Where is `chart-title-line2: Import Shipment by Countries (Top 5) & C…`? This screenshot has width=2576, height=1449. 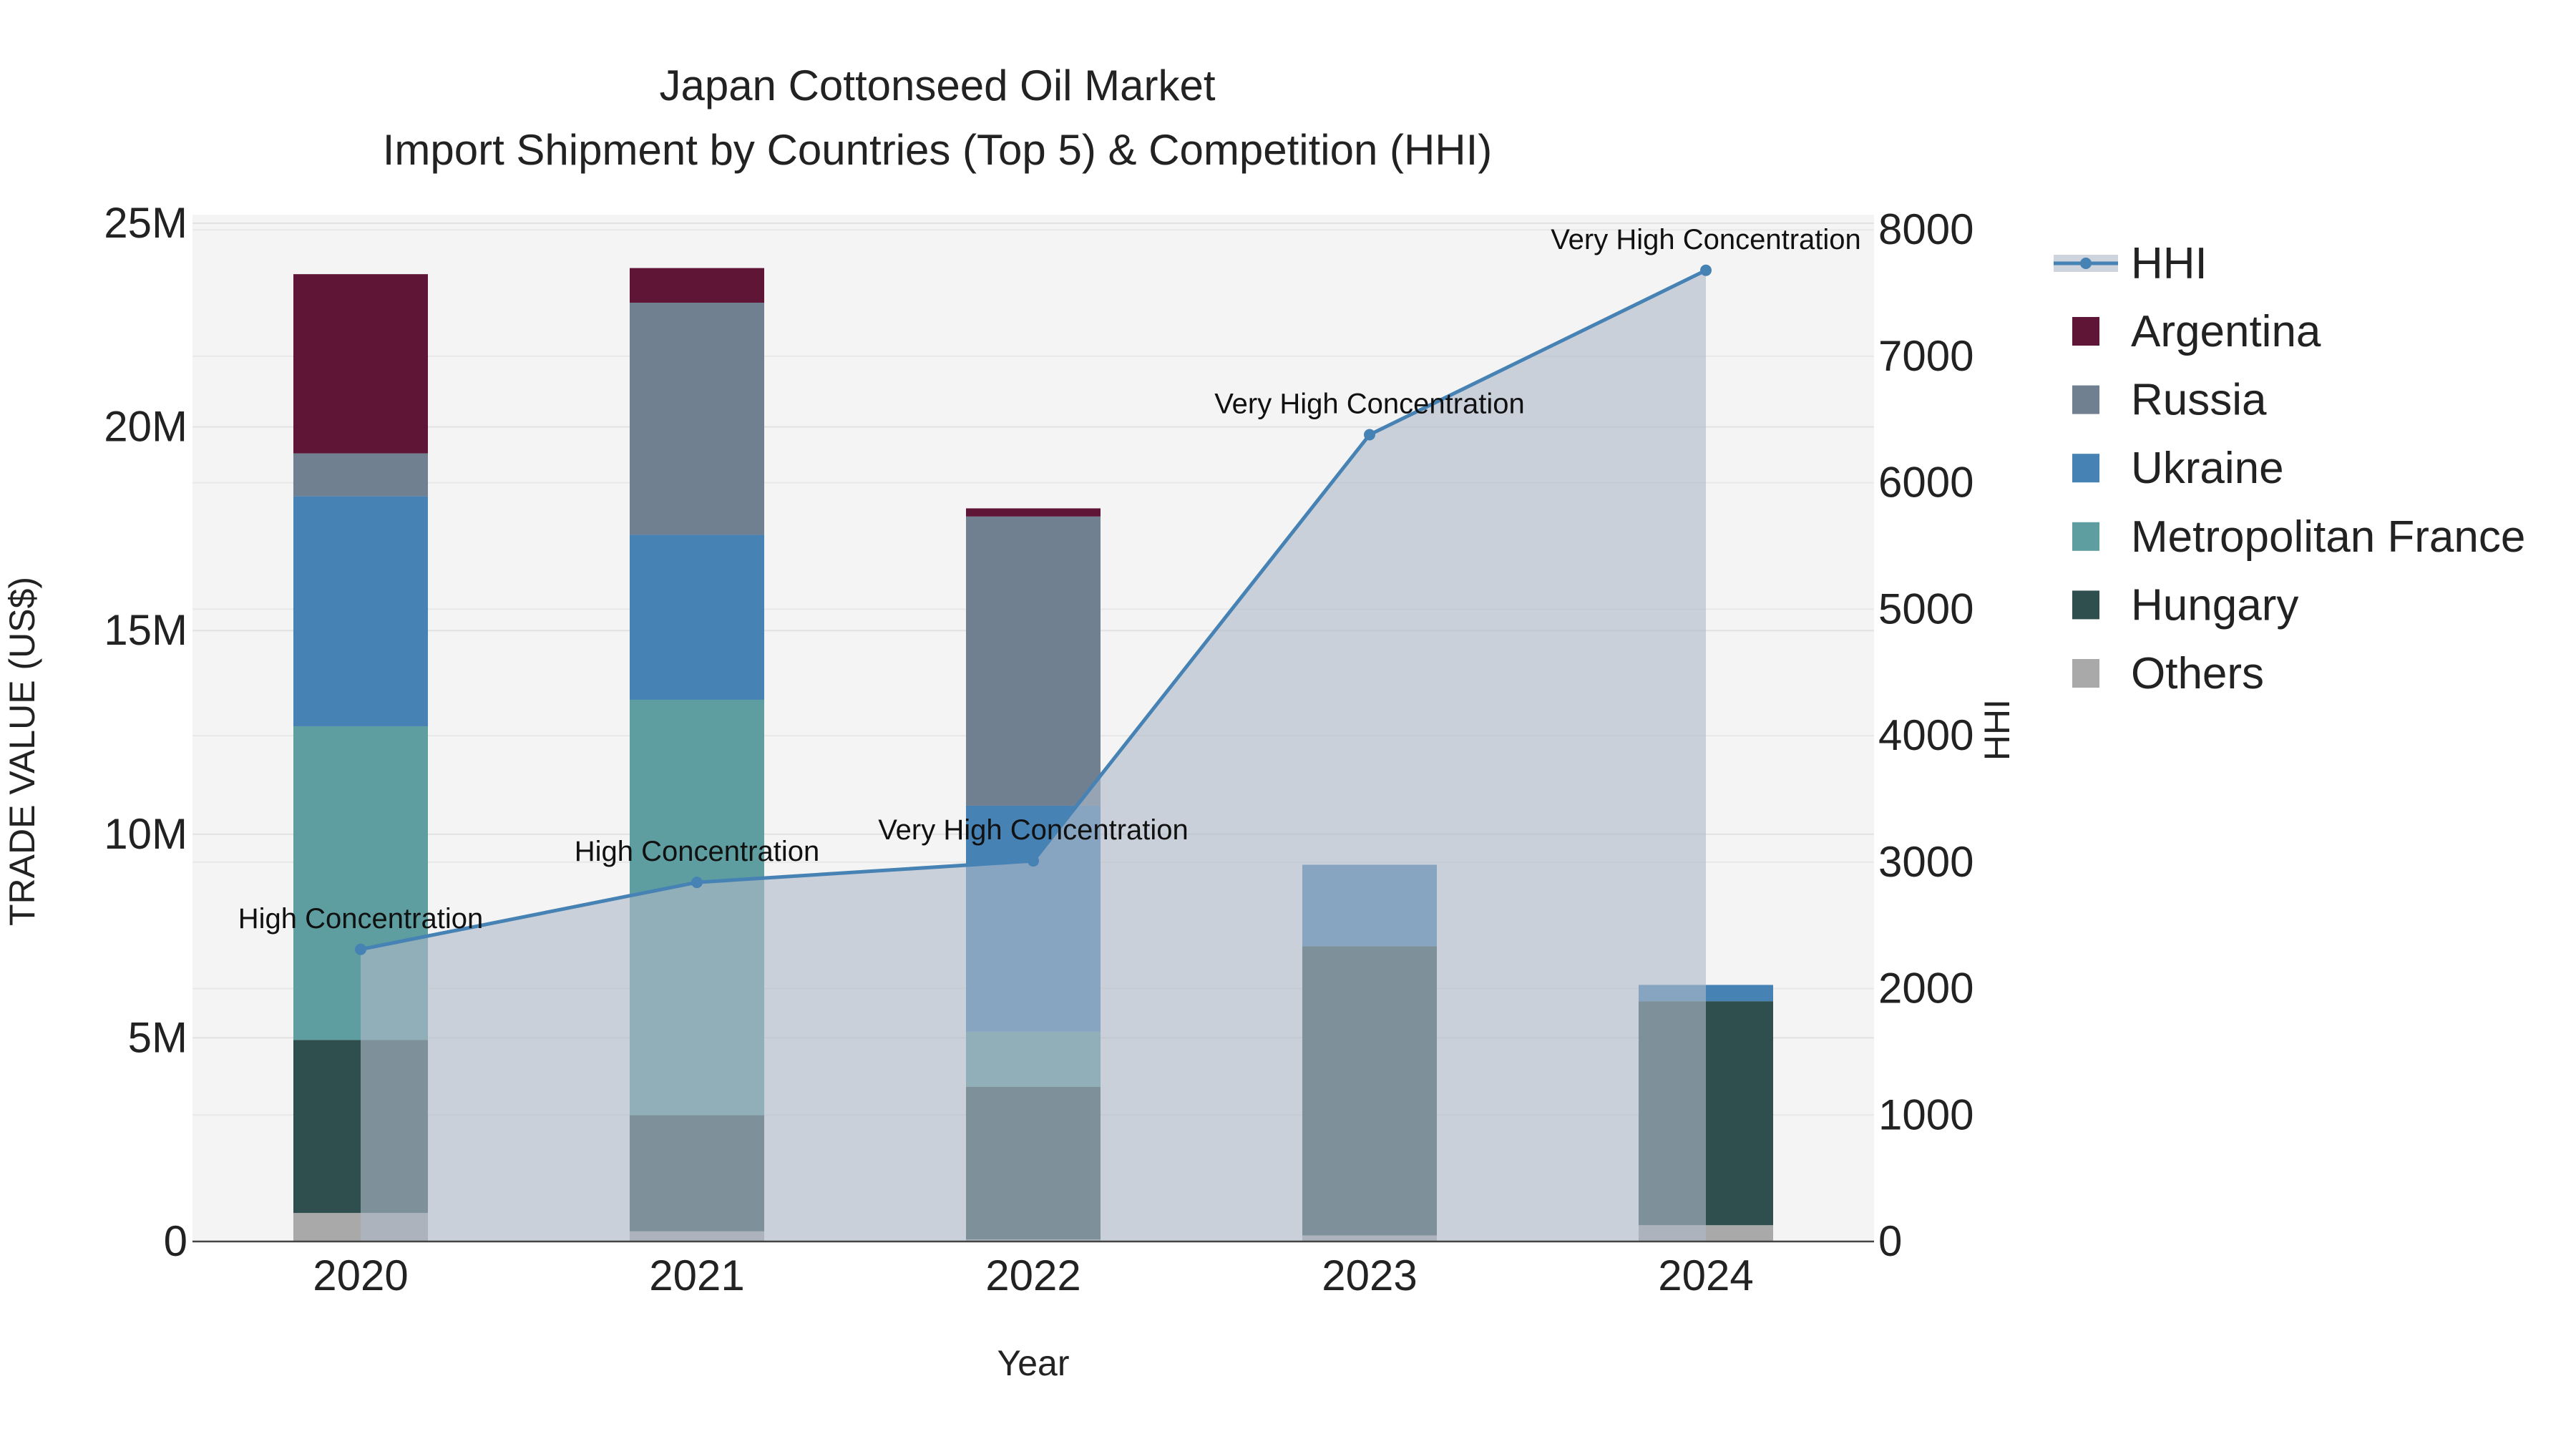 chart-title-line2: Import Shipment by Countries (Top 5) & C… is located at coordinates (938, 150).